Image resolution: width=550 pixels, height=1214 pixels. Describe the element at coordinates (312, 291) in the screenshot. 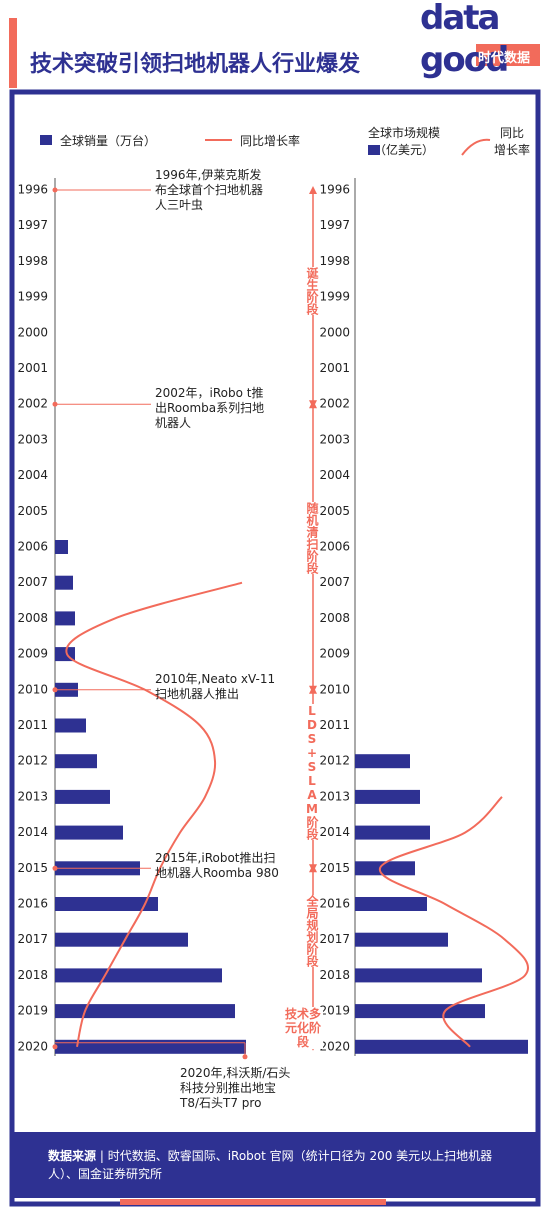

I see `stage-label: 诞生阶段` at that location.